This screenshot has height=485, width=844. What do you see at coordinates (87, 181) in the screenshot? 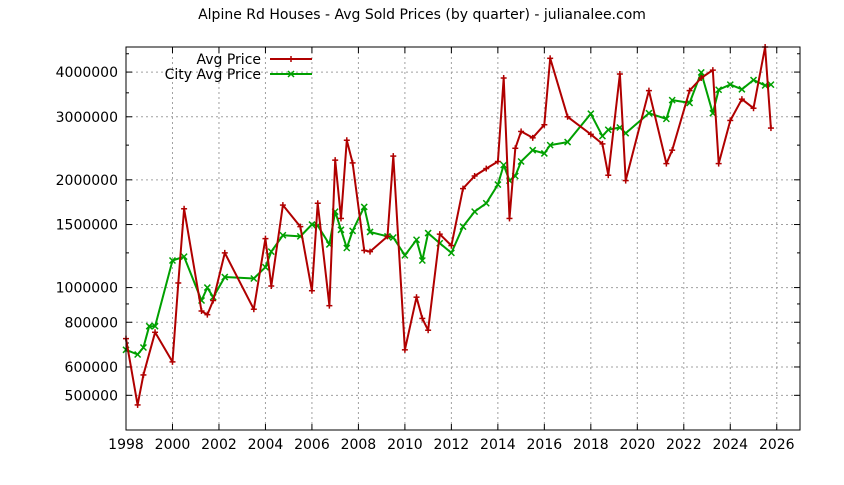
I see `y-tick-label: 2000000` at bounding box center [87, 181].